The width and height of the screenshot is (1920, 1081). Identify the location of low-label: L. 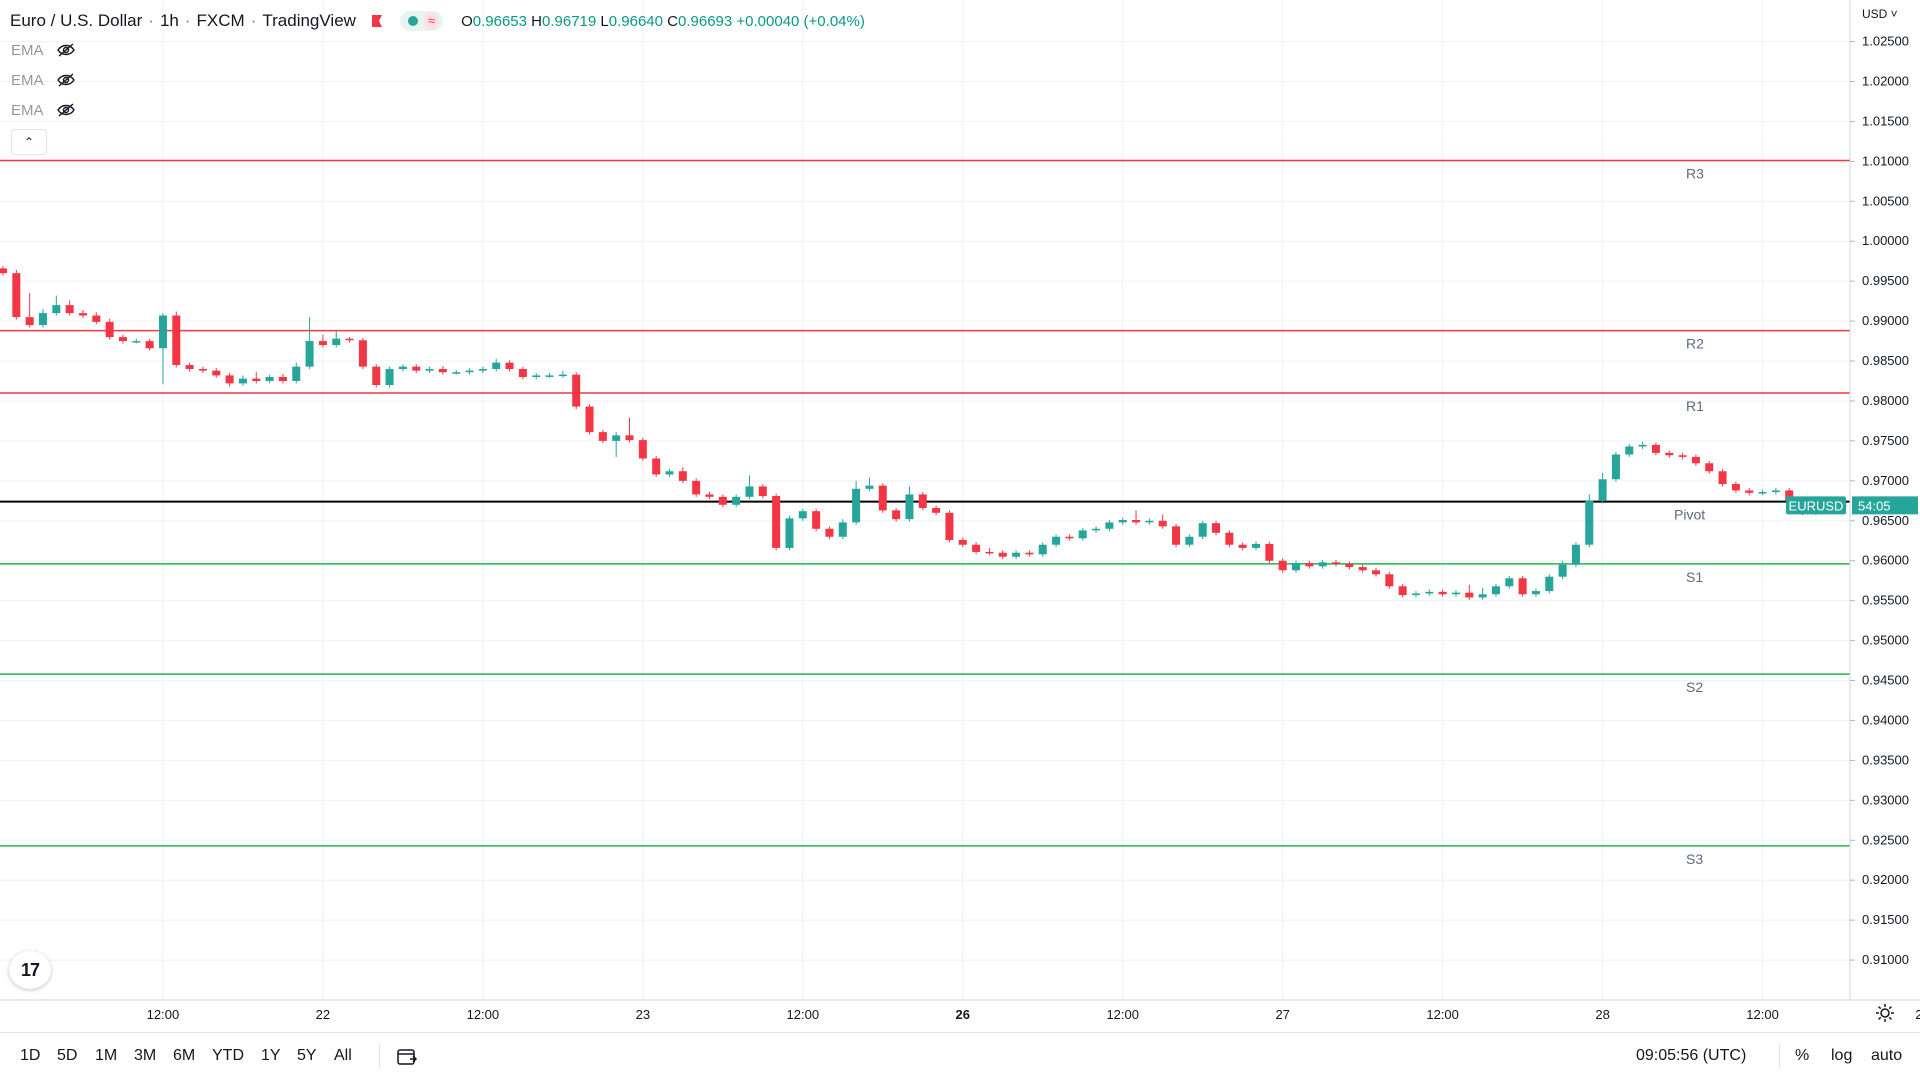
(604, 21).